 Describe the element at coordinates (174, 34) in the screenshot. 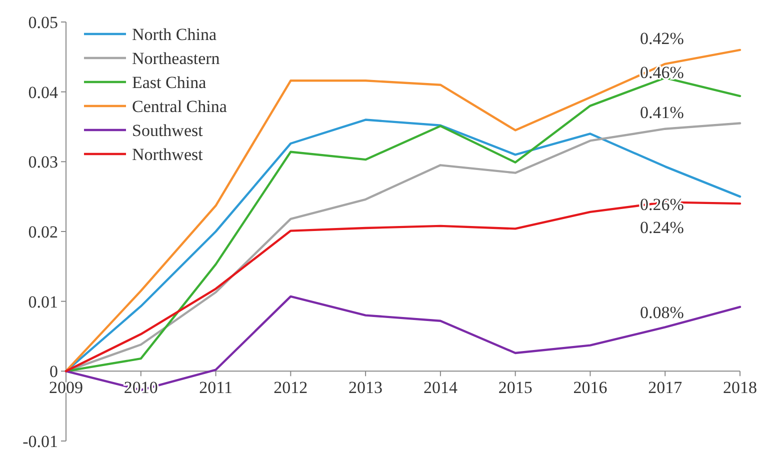

I see `legend-label: North China` at that location.